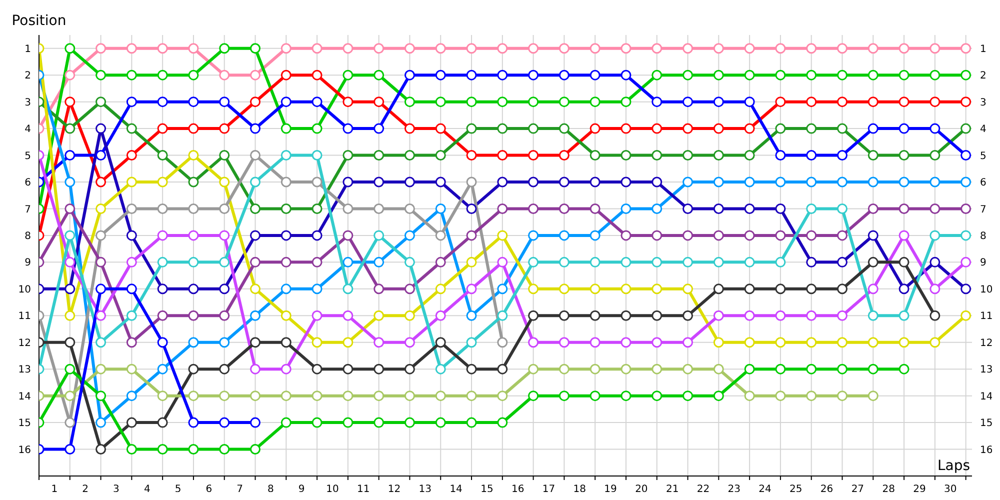 The height and width of the screenshot is (500, 1000). Describe the element at coordinates (950, 489) in the screenshot. I see `x-tick-label: 30` at that location.